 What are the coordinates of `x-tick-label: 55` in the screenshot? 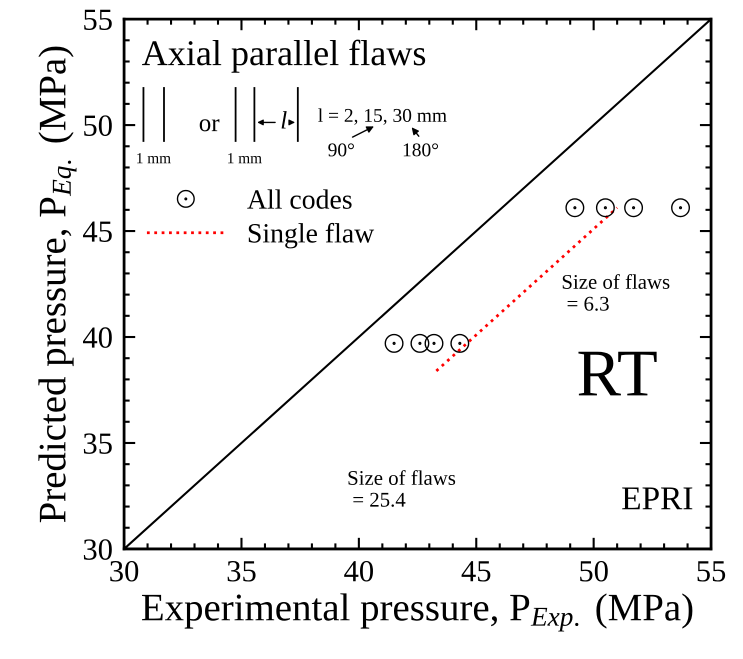 It's located at (712, 571).